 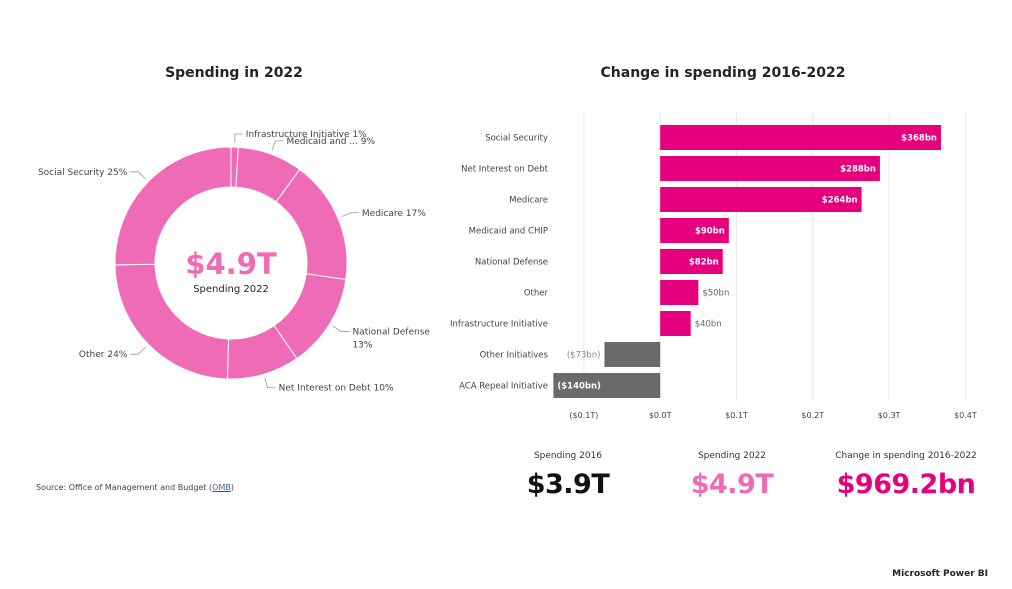 I want to click on donut-label-social-security: Social Security 25%, so click(x=83, y=173).